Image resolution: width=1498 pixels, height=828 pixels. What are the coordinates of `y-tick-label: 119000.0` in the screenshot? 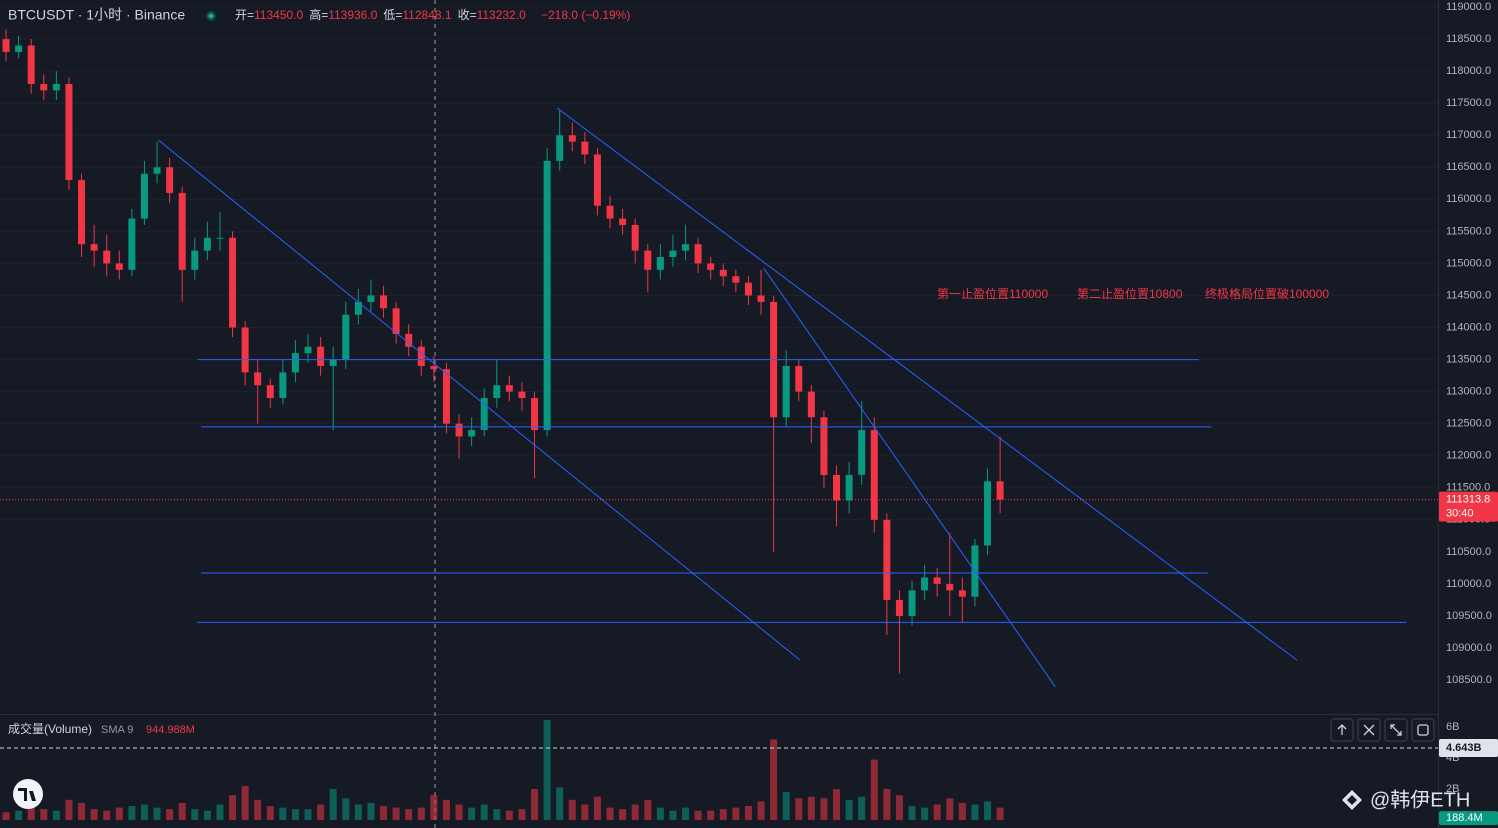 It's located at (1468, 7).